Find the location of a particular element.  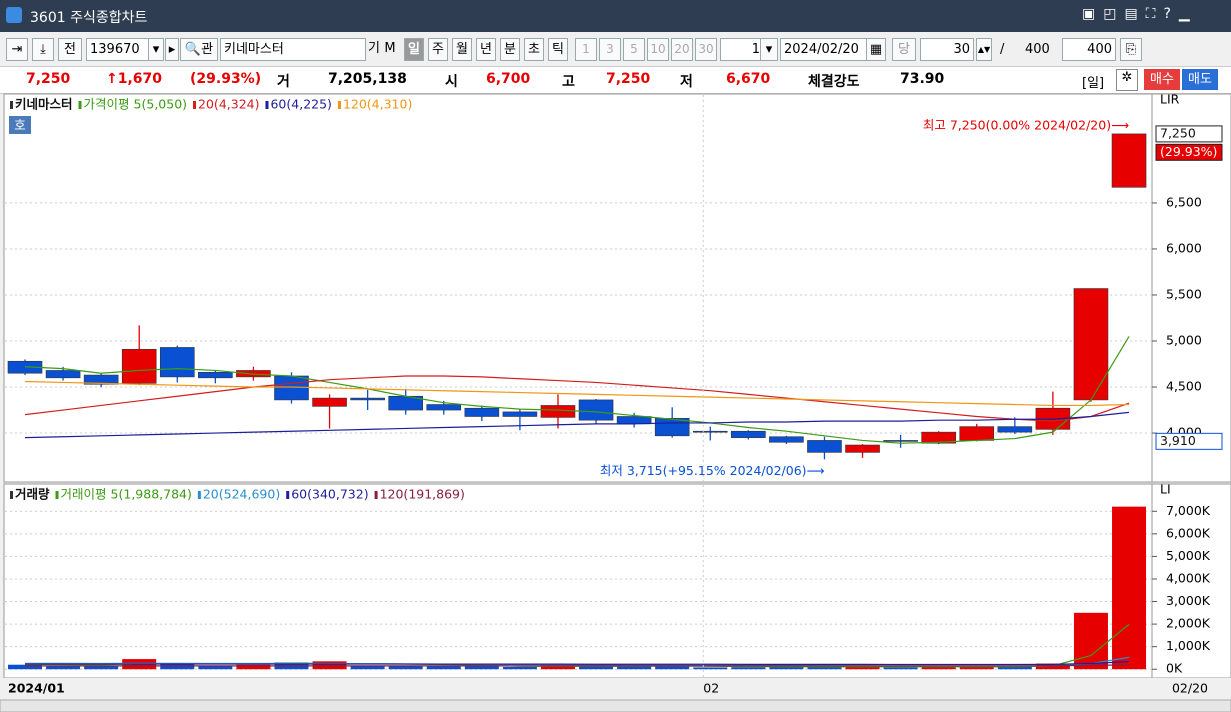

x-axis-panel is located at coordinates (615, 689).